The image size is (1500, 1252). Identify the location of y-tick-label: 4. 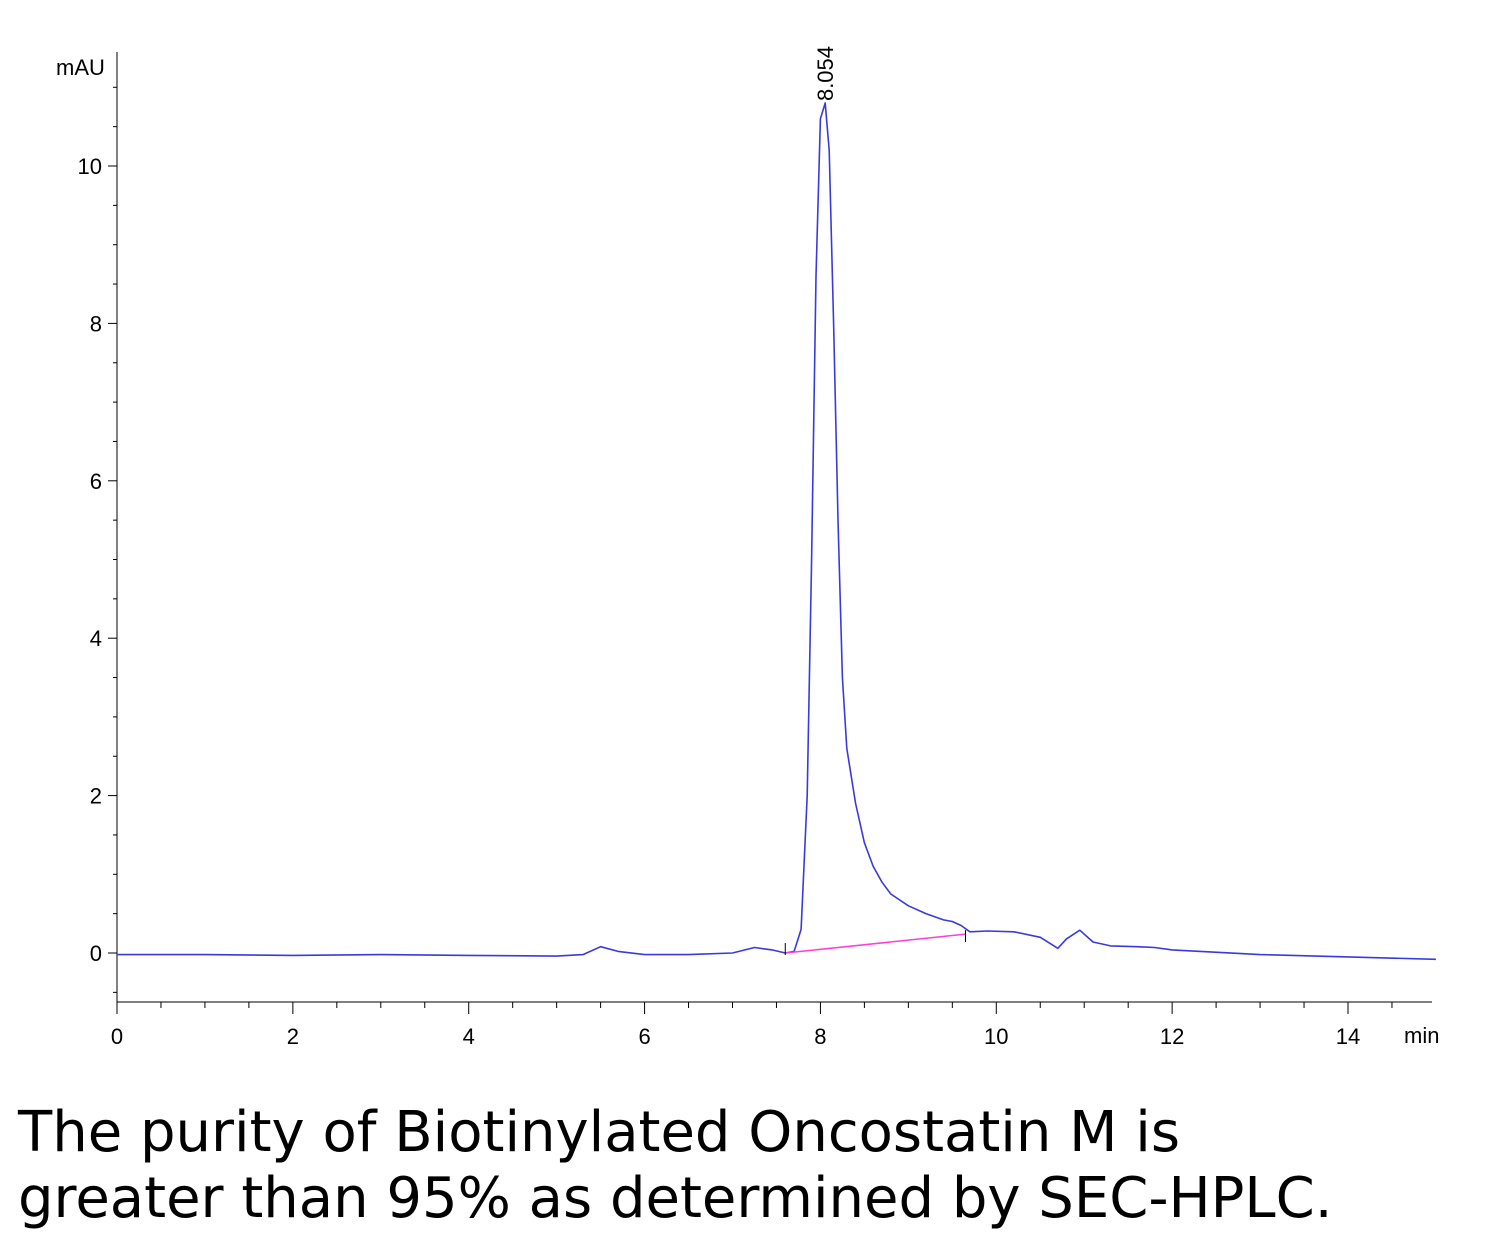
(96, 638).